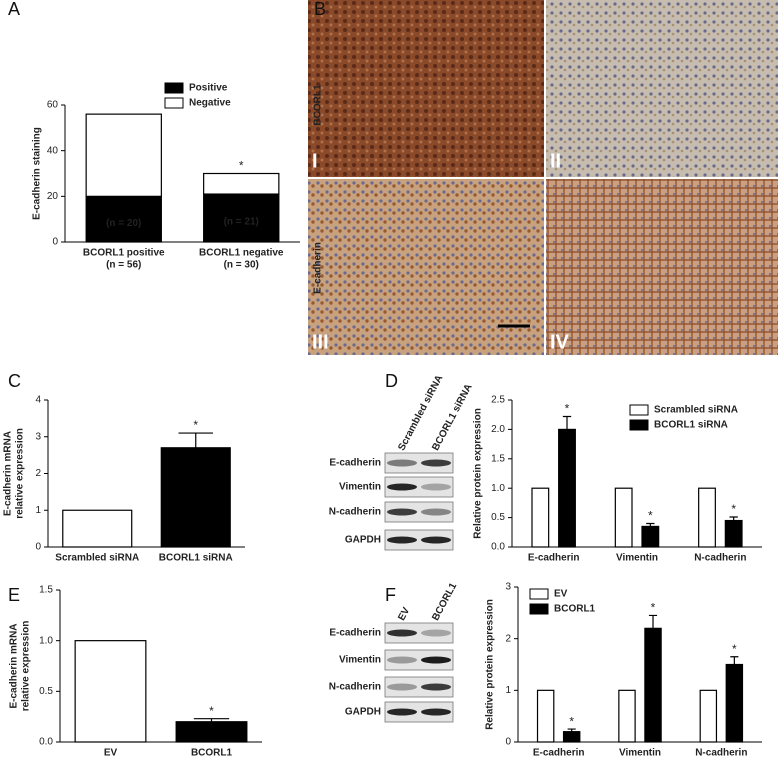 The width and height of the screenshot is (778, 772). Describe the element at coordinates (696, 410) in the screenshot. I see `legend-label: Scrambled siRNA` at that location.